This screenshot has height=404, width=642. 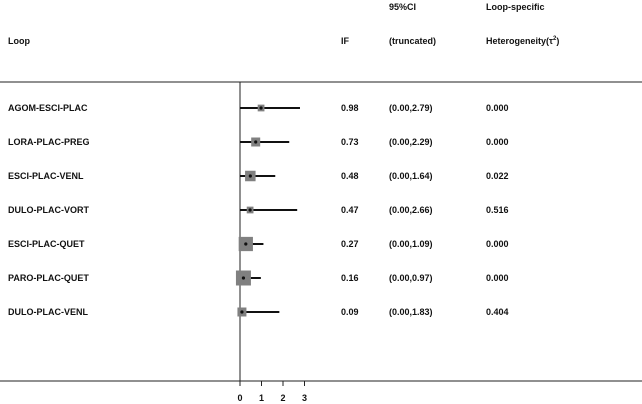 I want to click on header-heterogeneity-text: Heterogeneity(τ, so click(x=520, y=41).